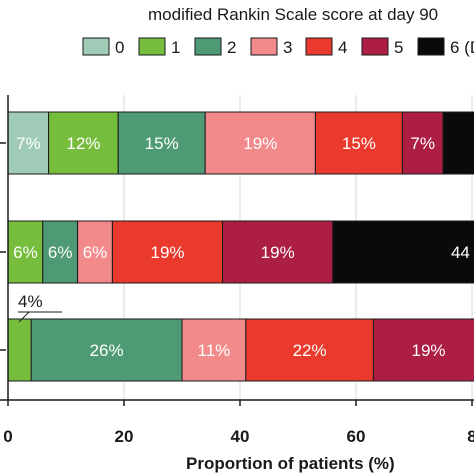  What do you see at coordinates (290, 463) in the screenshot?
I see `x-axis-title: Proportion of patients (%)` at bounding box center [290, 463].